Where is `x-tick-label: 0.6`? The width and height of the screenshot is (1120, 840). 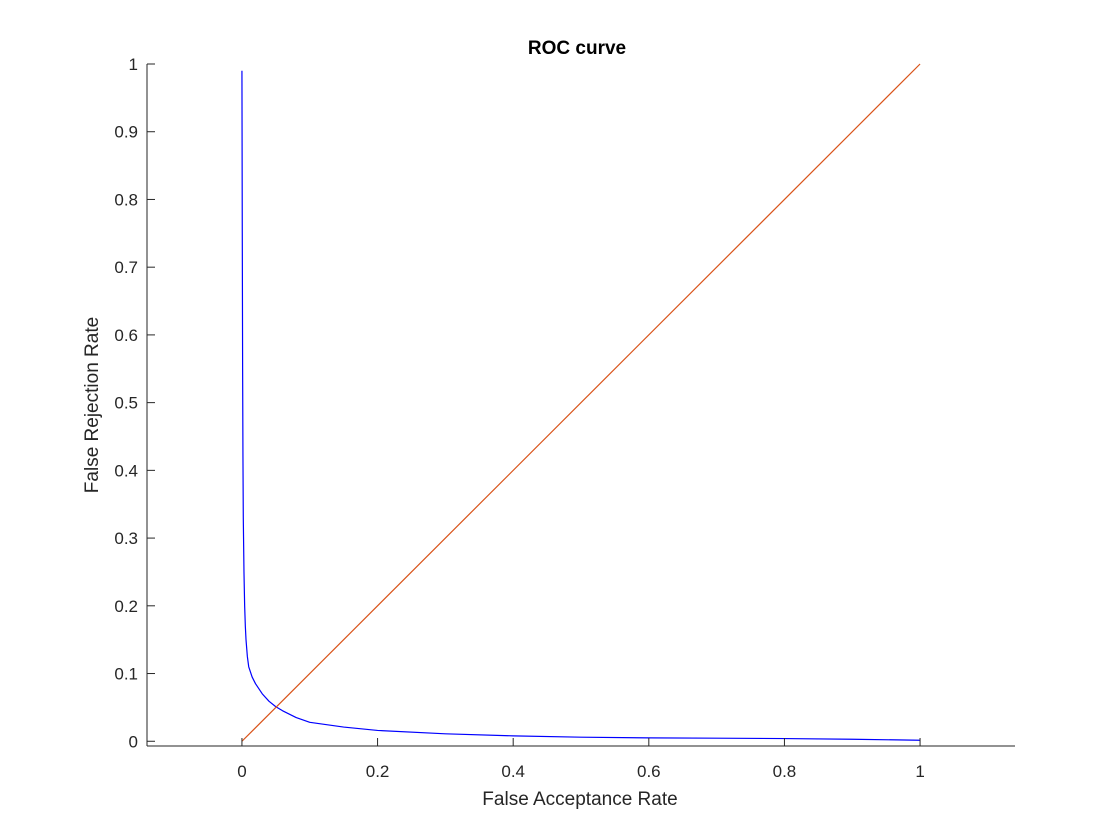 x-tick-label: 0.6 is located at coordinates (649, 771).